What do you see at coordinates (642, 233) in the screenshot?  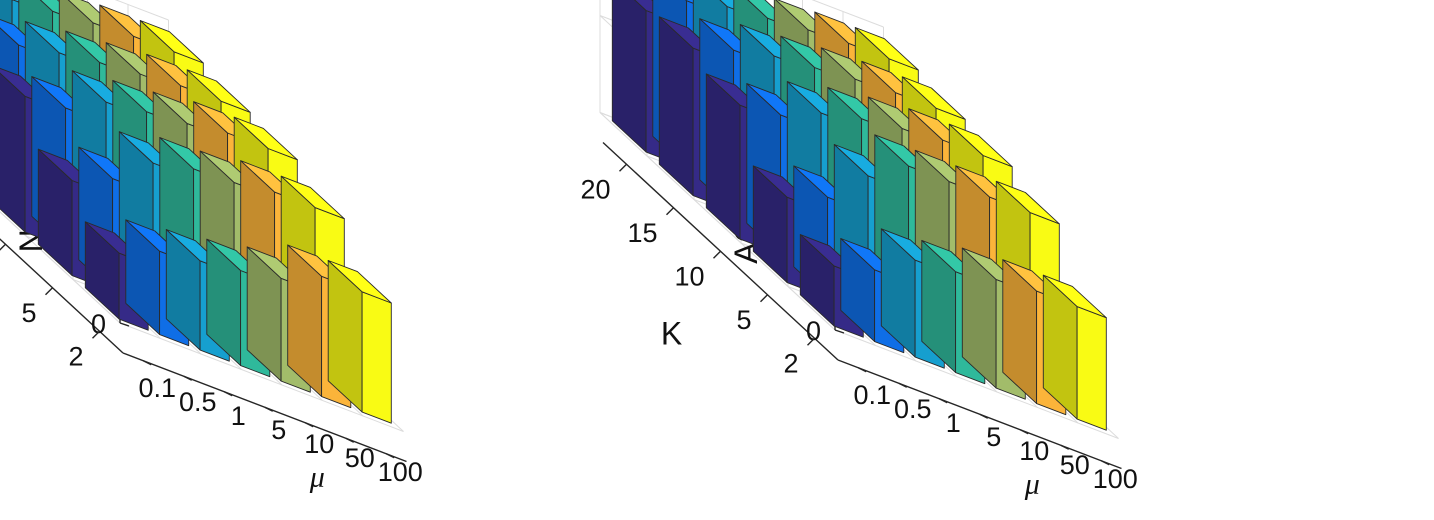 I see `k-tick-label: 15` at bounding box center [642, 233].